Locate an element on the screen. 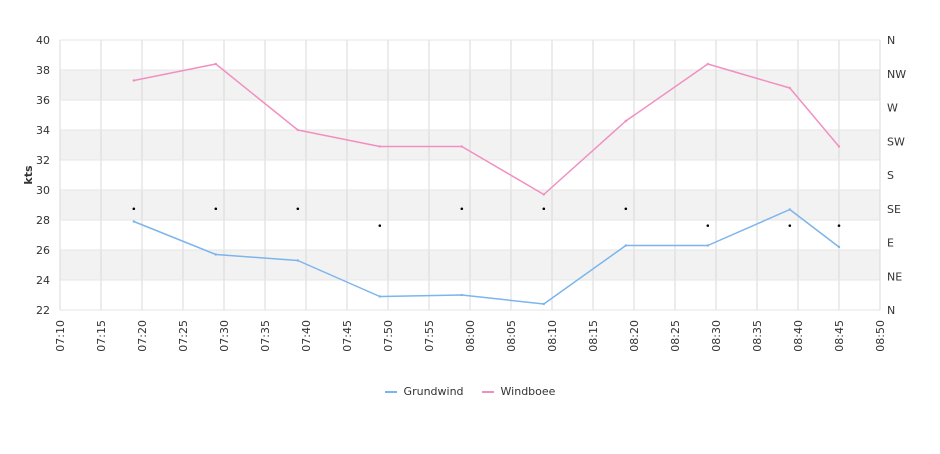  x-tick-label: 07:25 is located at coordinates (183, 336).